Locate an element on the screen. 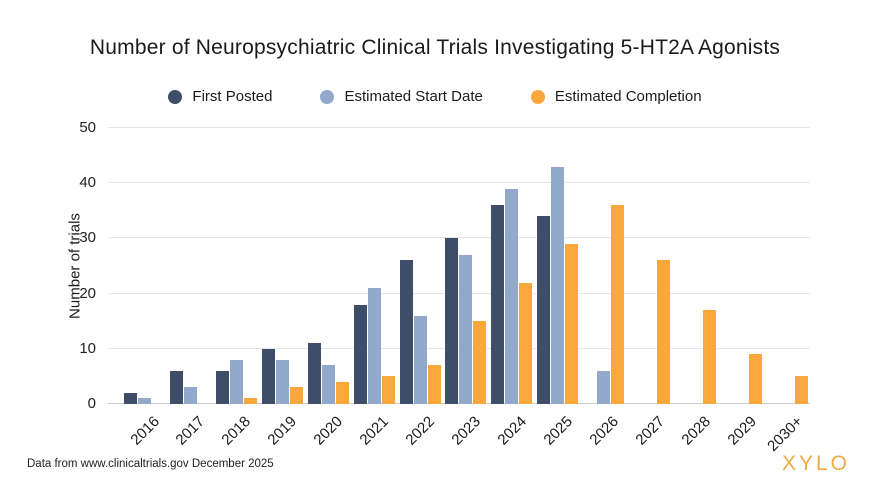  y-tick-label: 0 is located at coordinates (91, 403).